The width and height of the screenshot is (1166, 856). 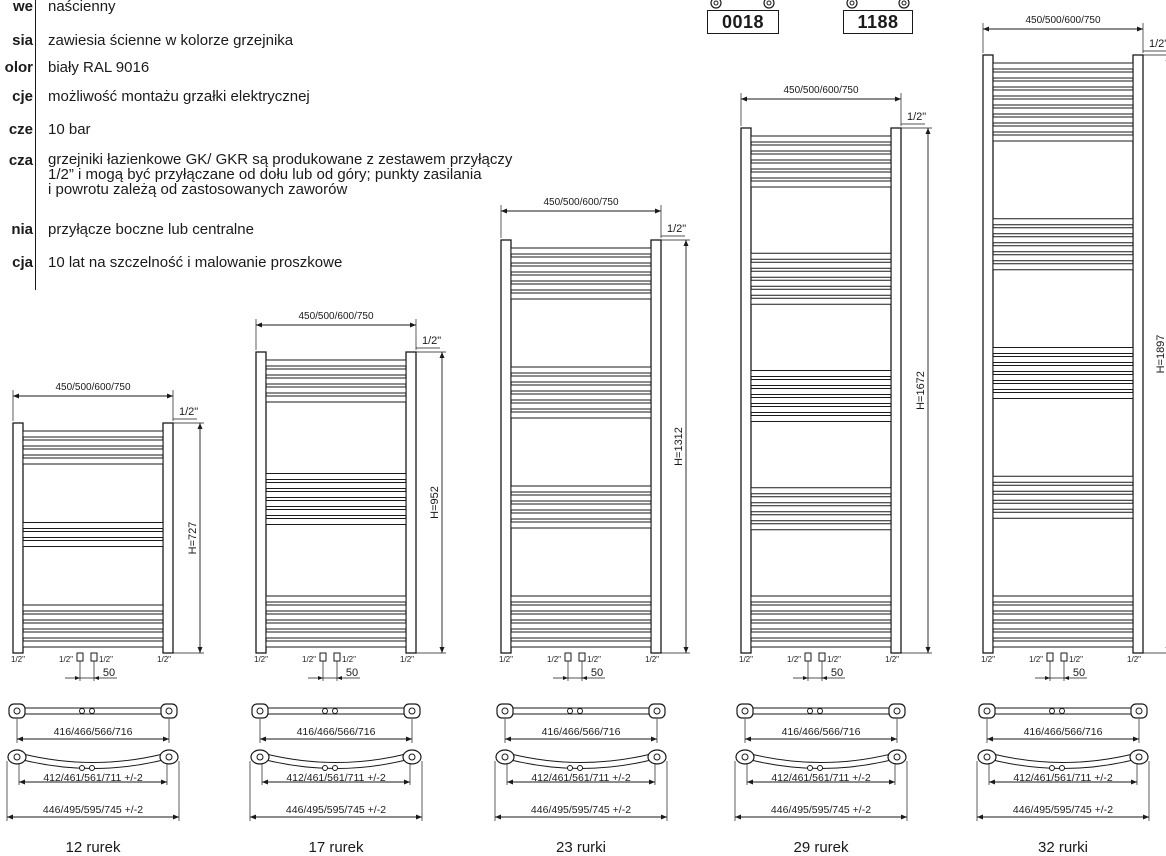 I want to click on spec-value: naścienny, so click(x=82, y=7).